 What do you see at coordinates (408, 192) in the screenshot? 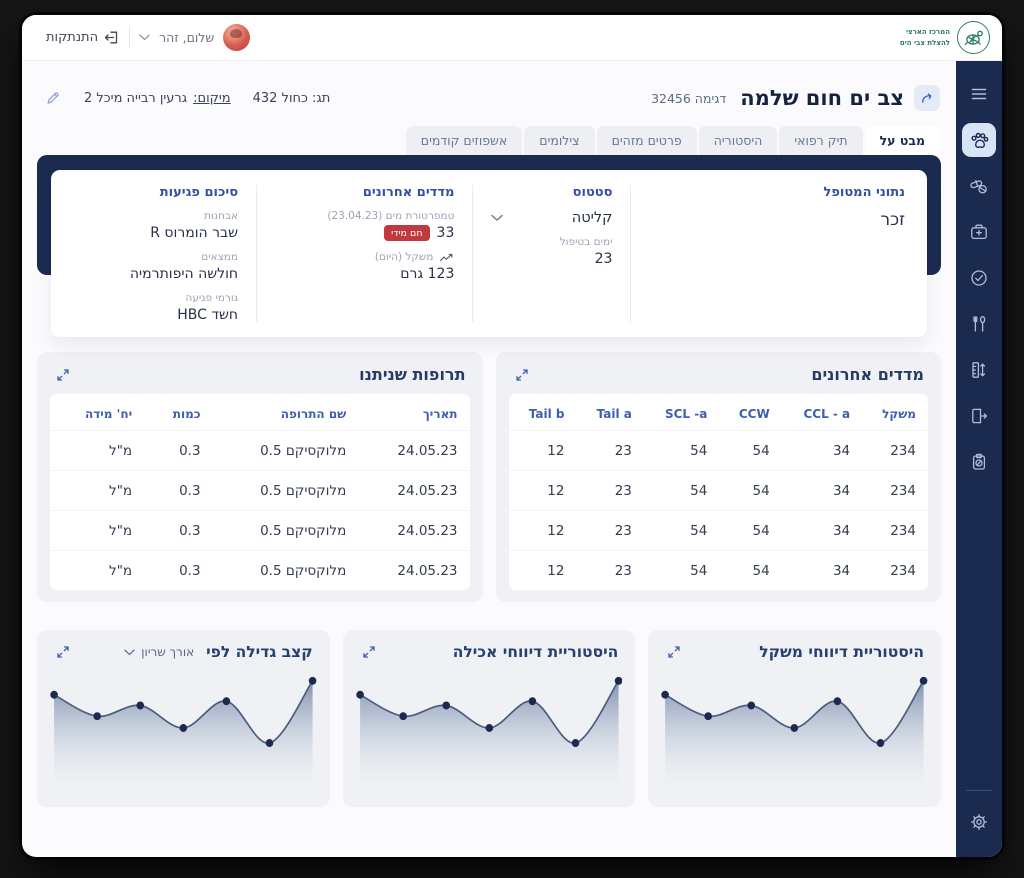
I see `section-header: מדדים אחרונים` at bounding box center [408, 192].